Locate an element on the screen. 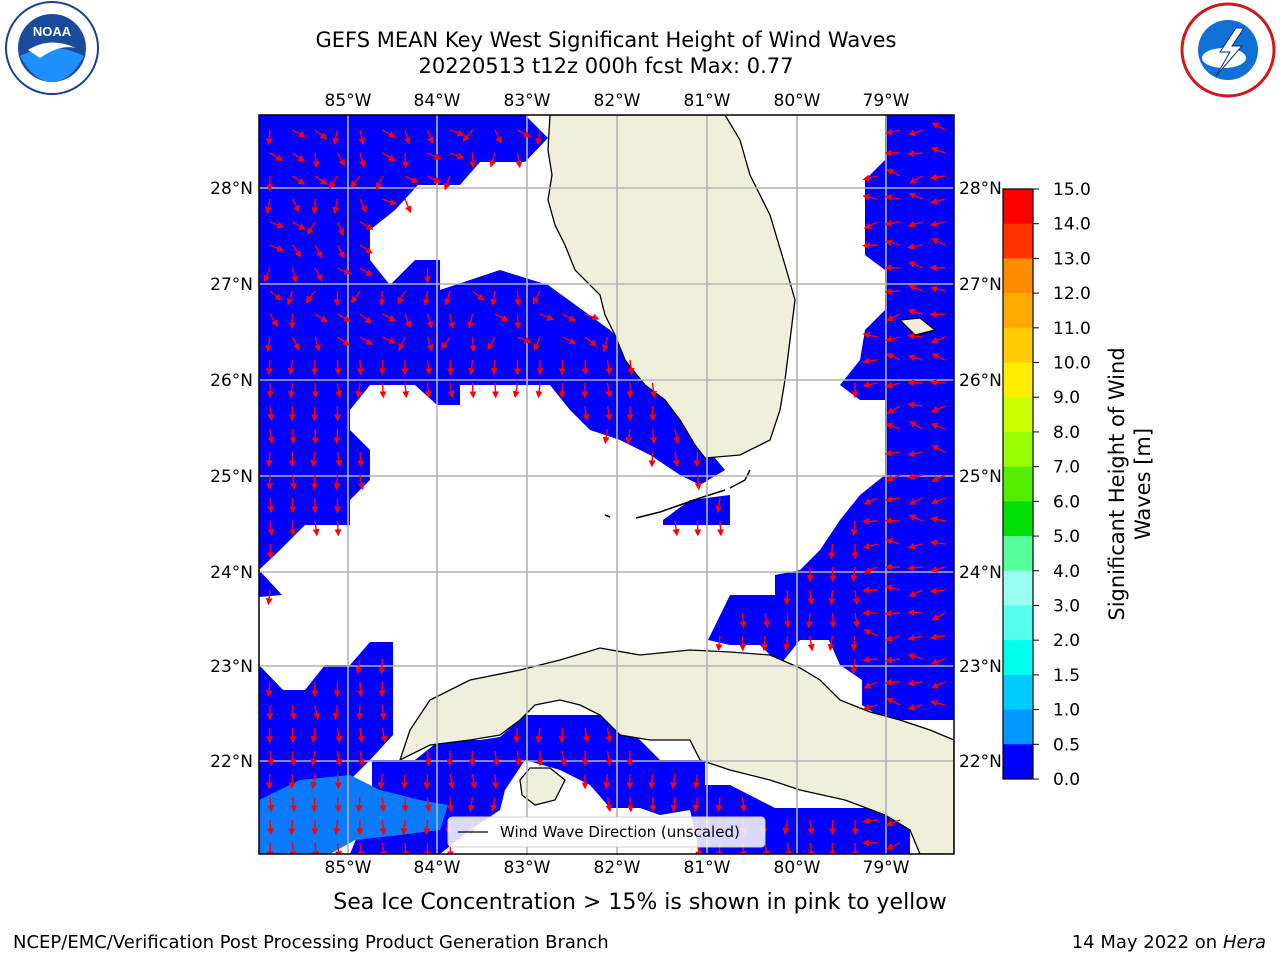  colorbar-tick-label: 1.0 is located at coordinates (1066, 711).